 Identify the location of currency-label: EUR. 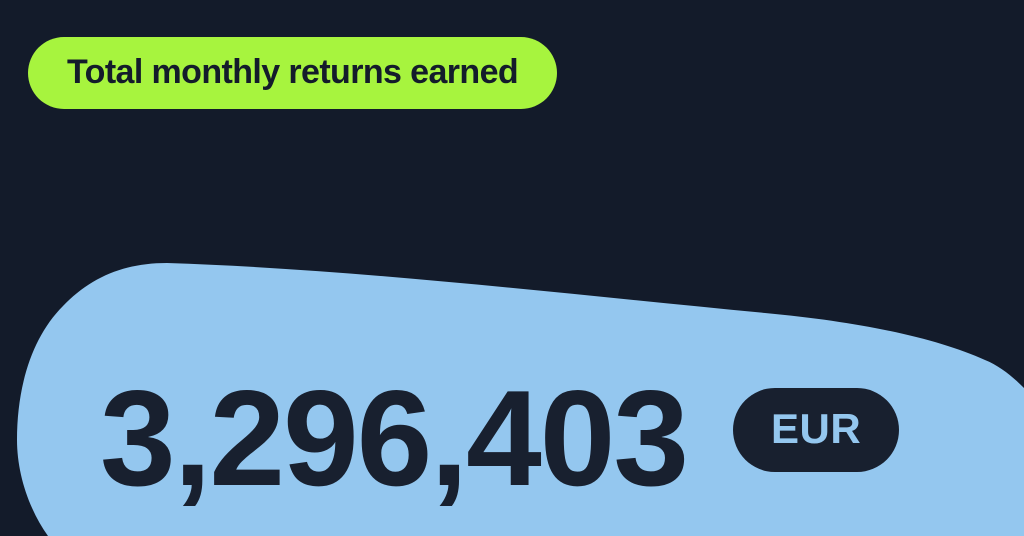
(816, 428).